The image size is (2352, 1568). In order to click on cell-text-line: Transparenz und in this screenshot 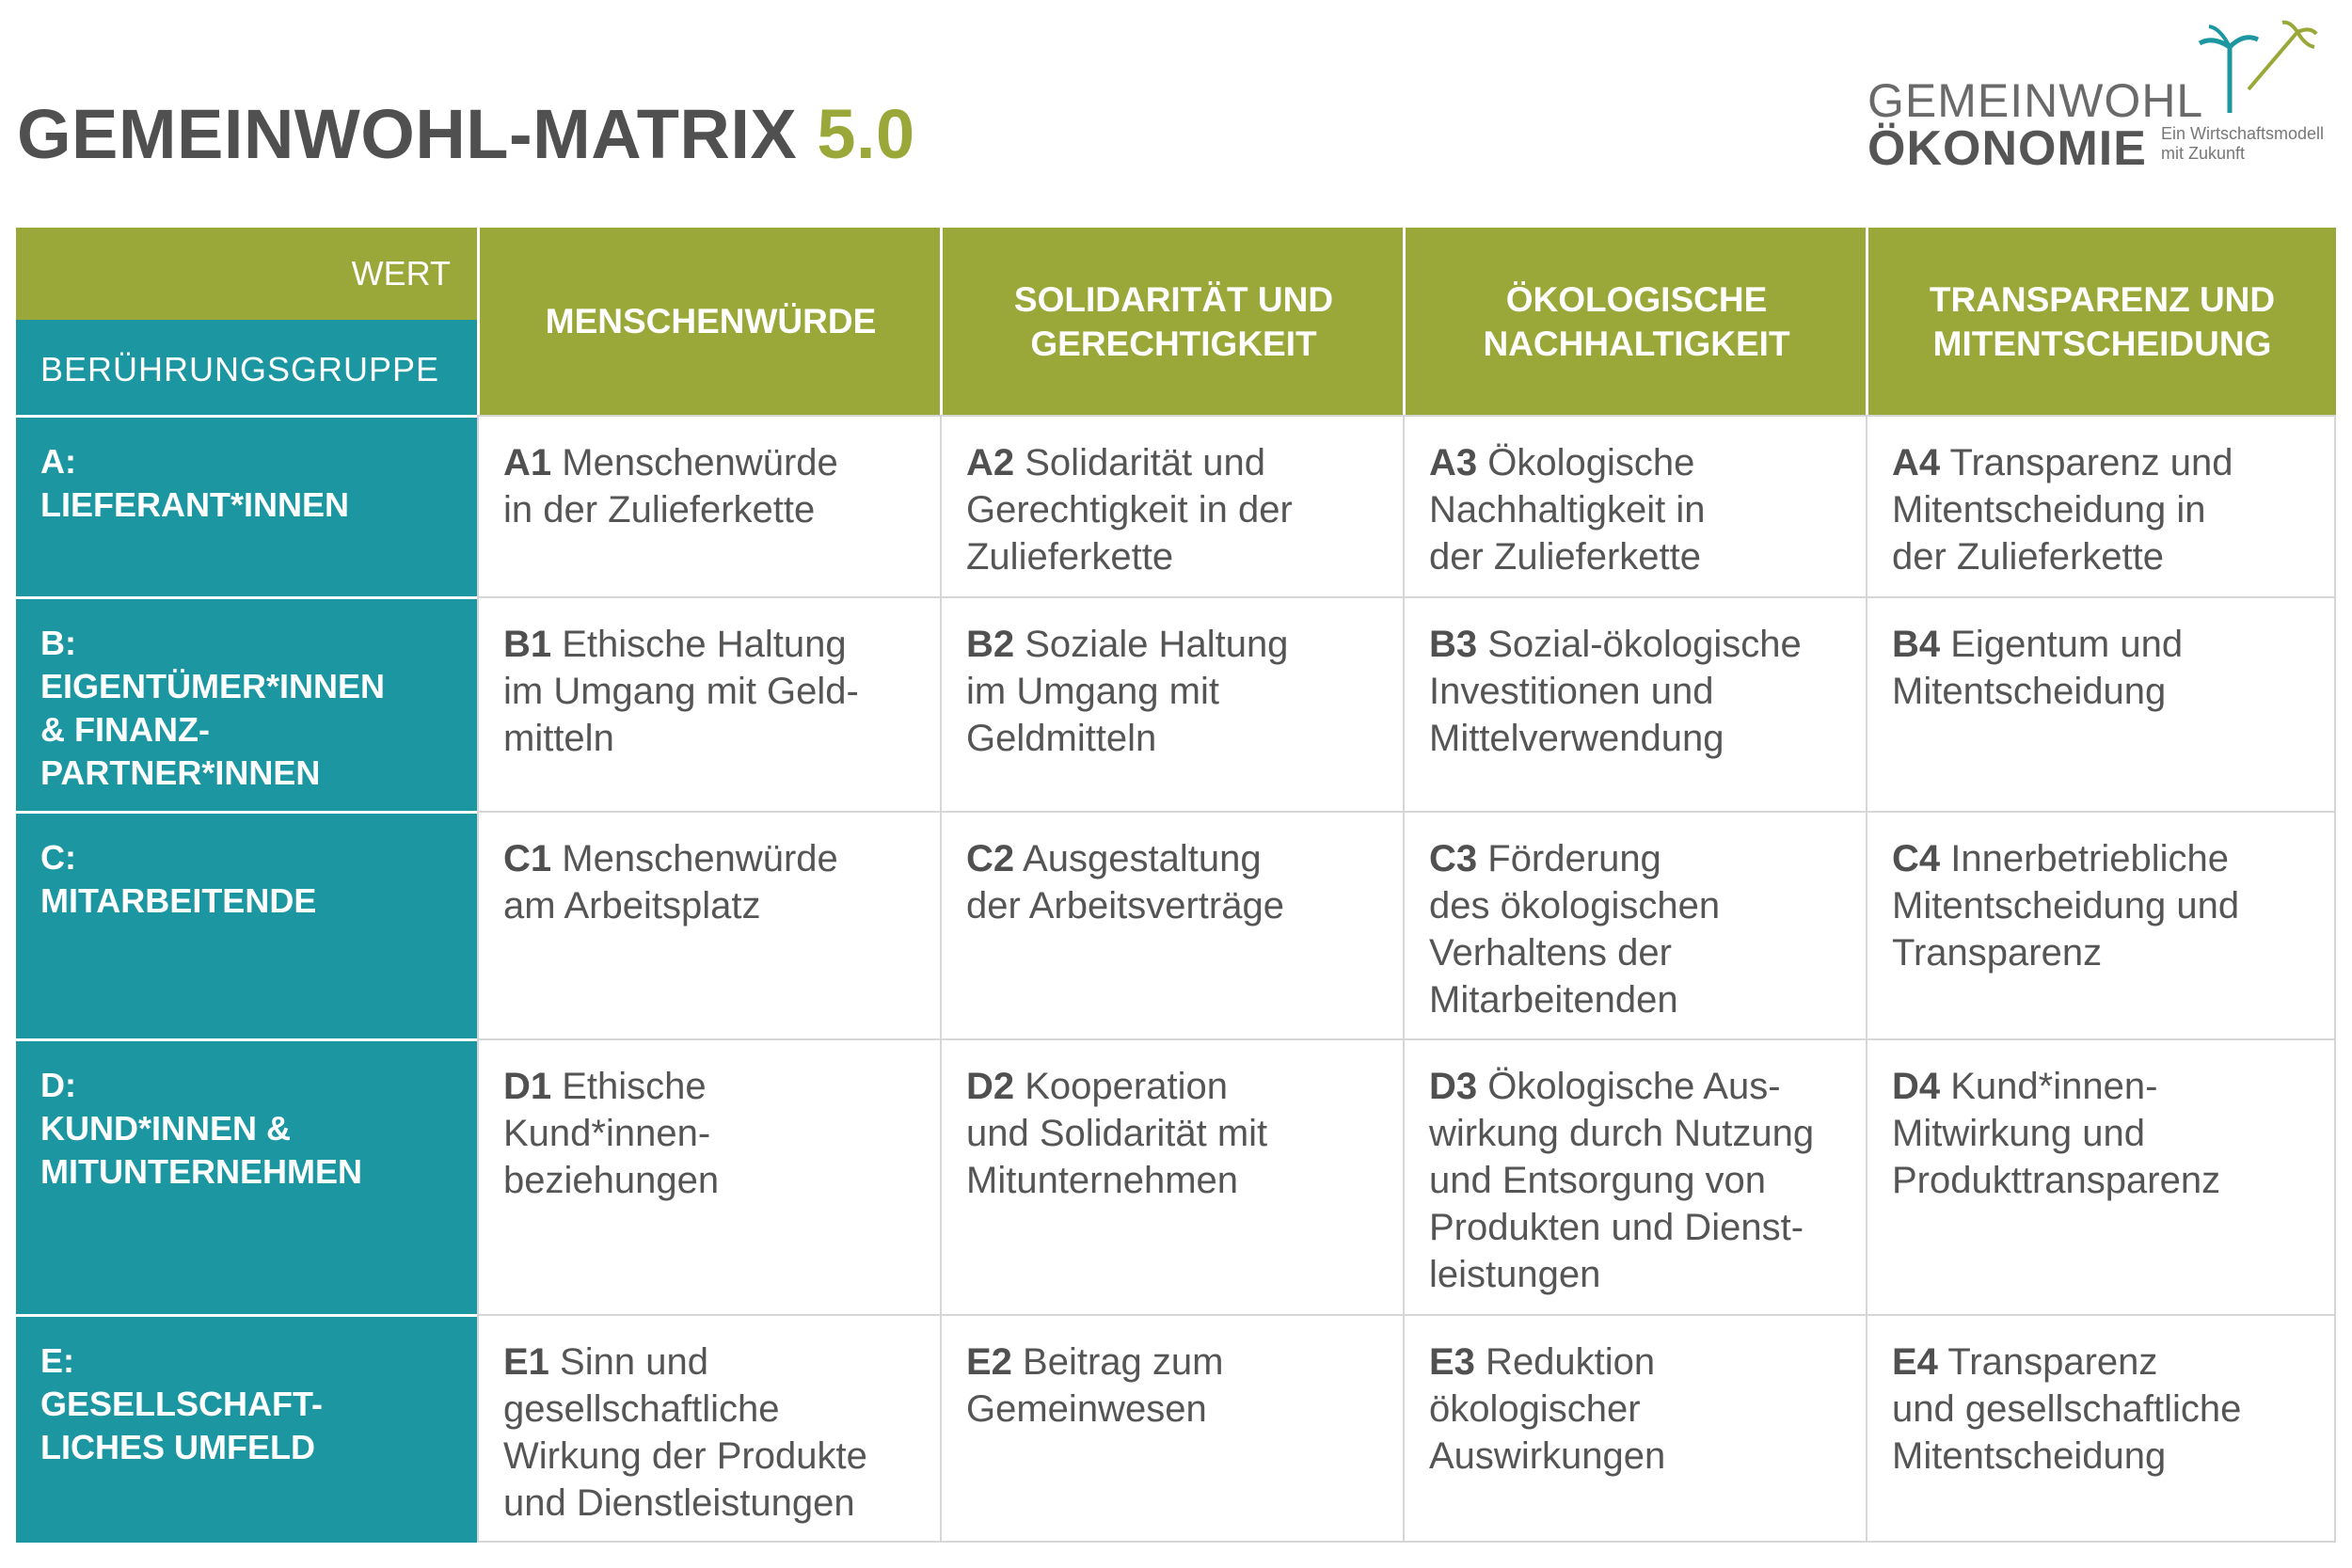, I will do `click(2086, 462)`.